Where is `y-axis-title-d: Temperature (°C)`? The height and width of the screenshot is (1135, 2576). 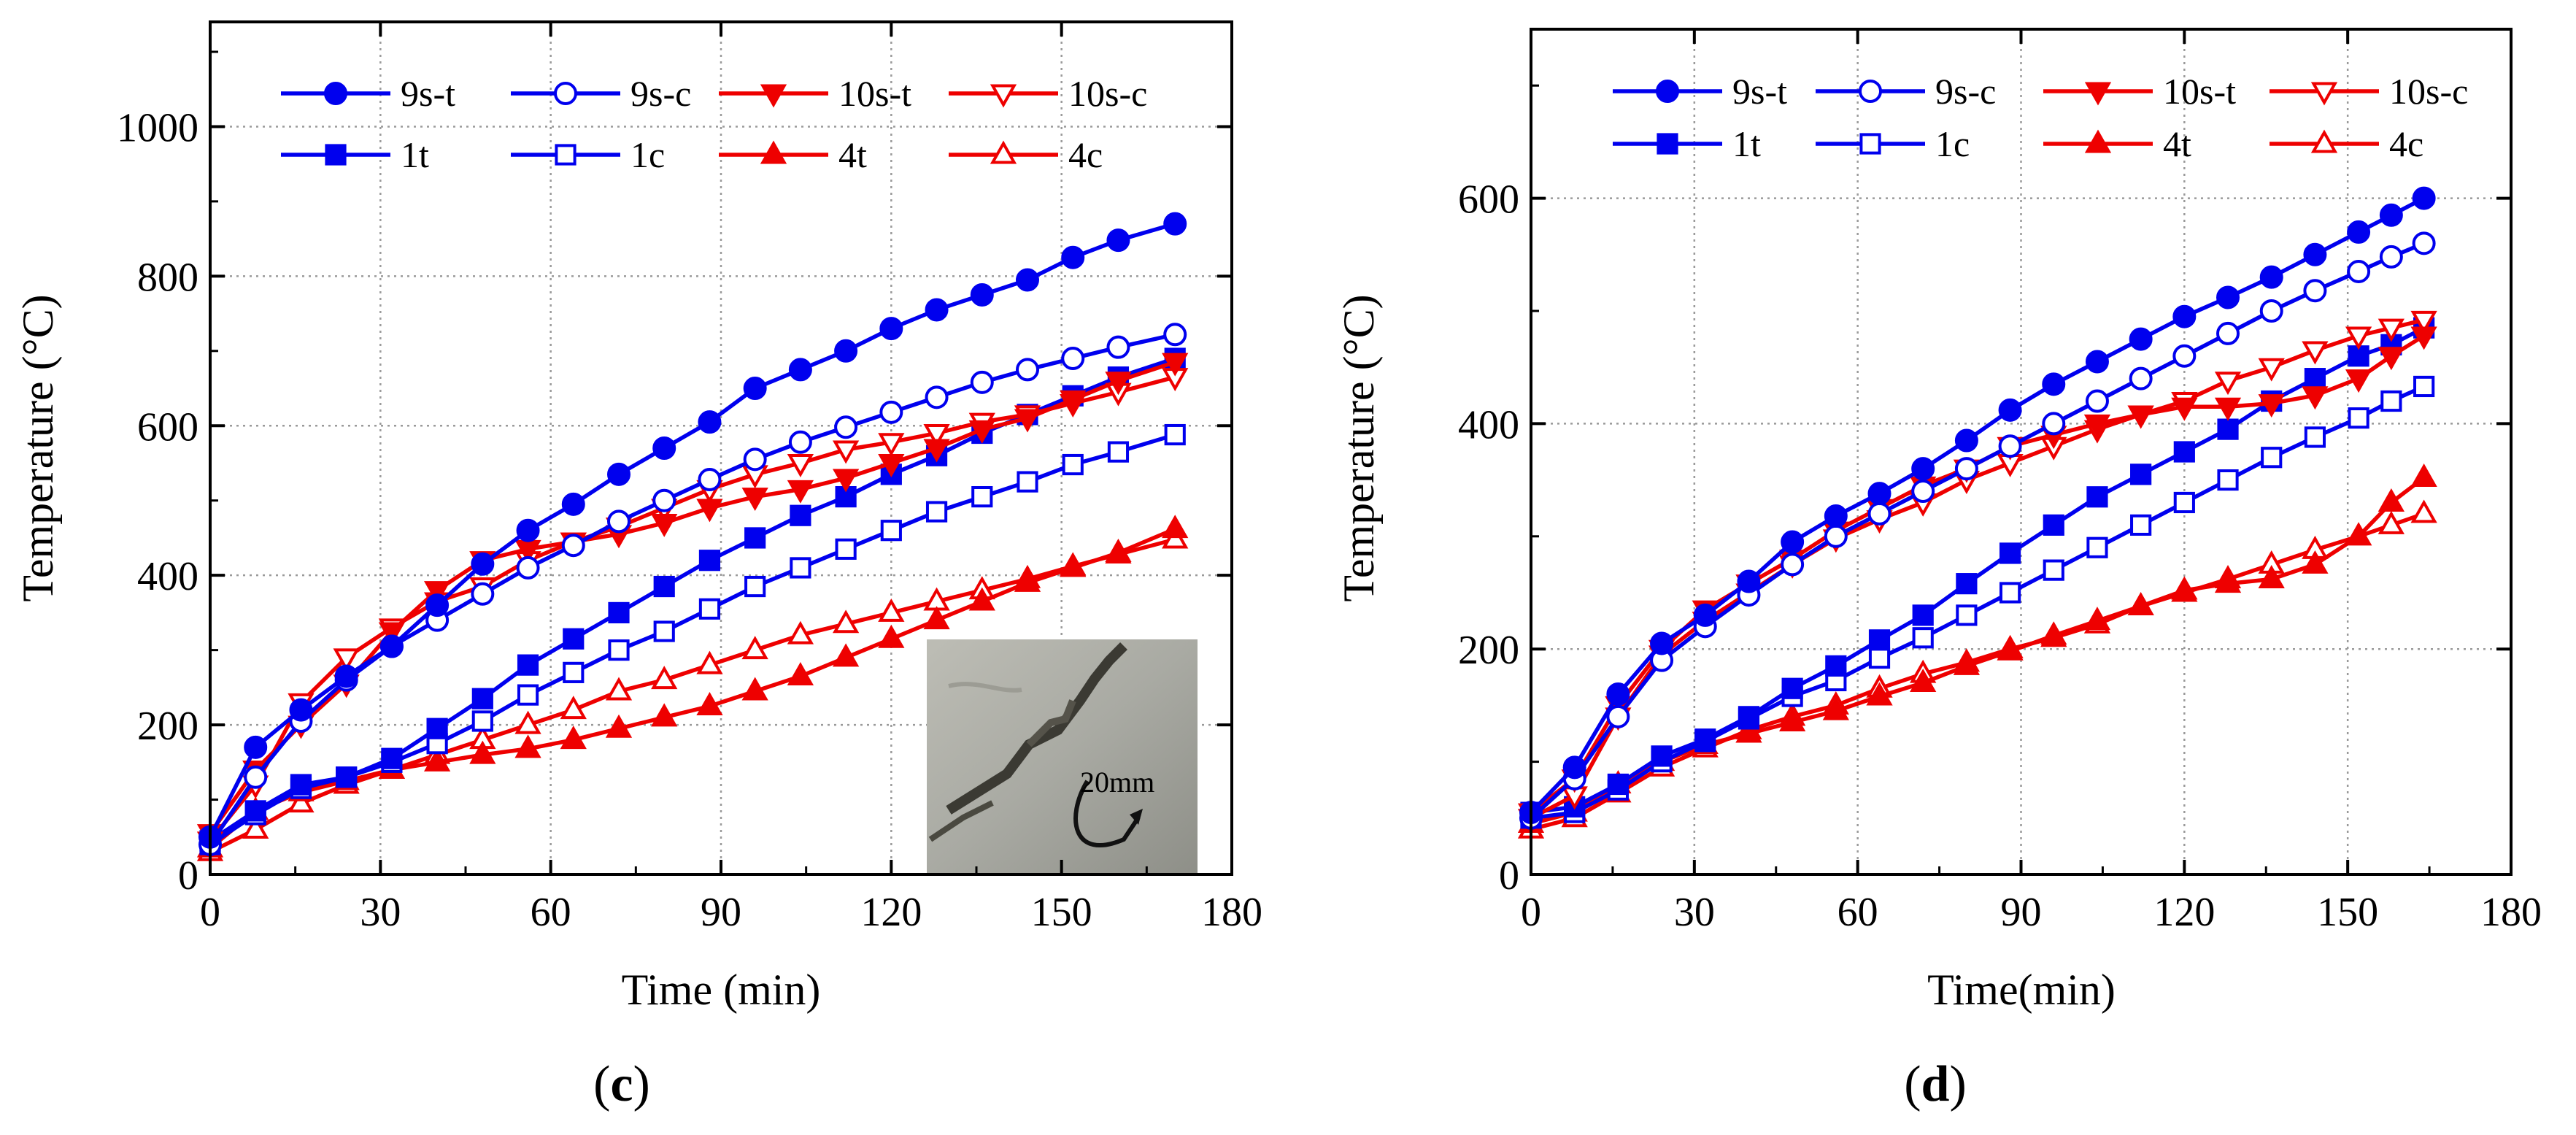
y-axis-title-d: Temperature (°C) is located at coordinates (1359, 447).